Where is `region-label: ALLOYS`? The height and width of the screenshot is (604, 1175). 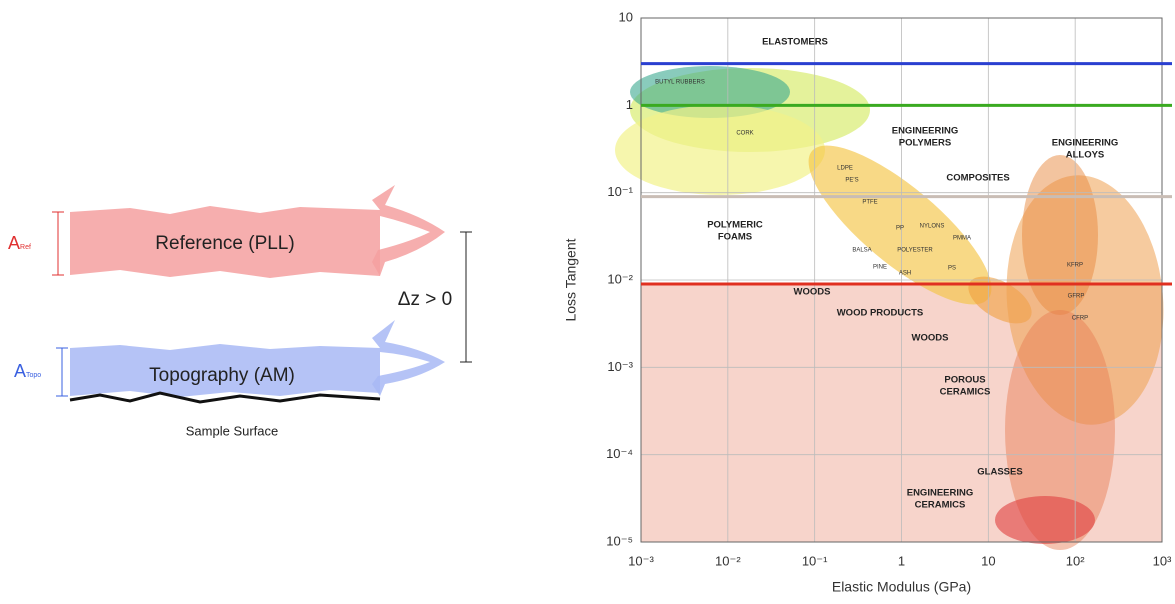
region-label: ALLOYS is located at coordinates (1085, 155).